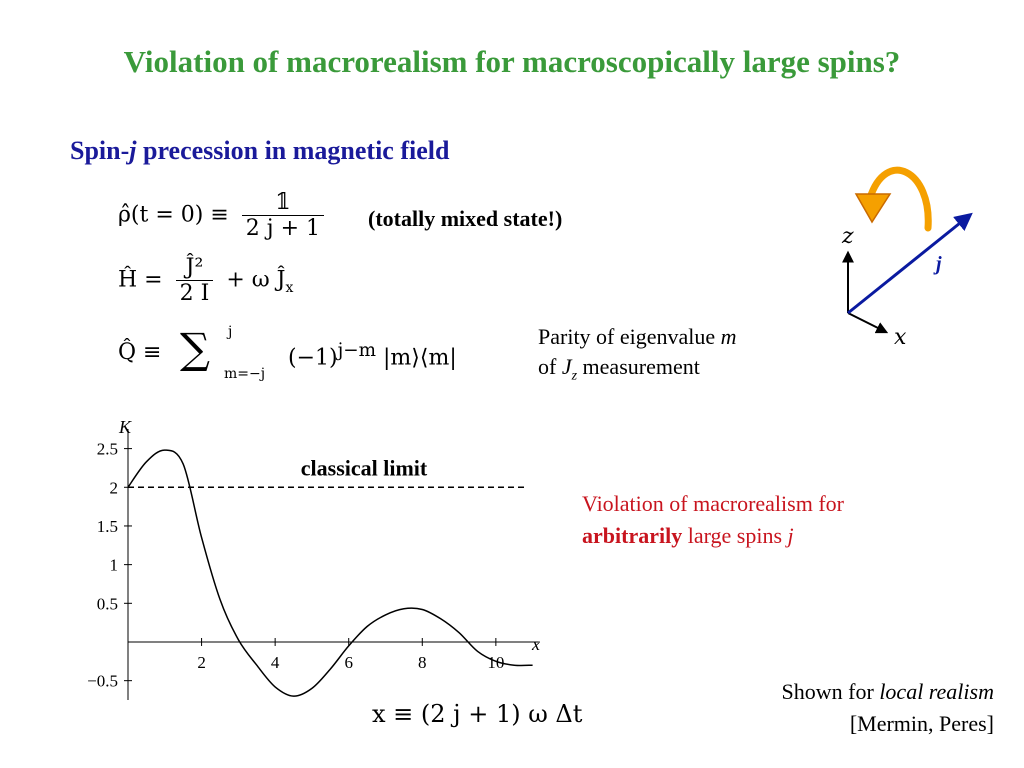 This screenshot has height=768, width=1024. Describe the element at coordinates (921, 723) in the screenshot. I see `references: [Mermin, Peres]` at that location.